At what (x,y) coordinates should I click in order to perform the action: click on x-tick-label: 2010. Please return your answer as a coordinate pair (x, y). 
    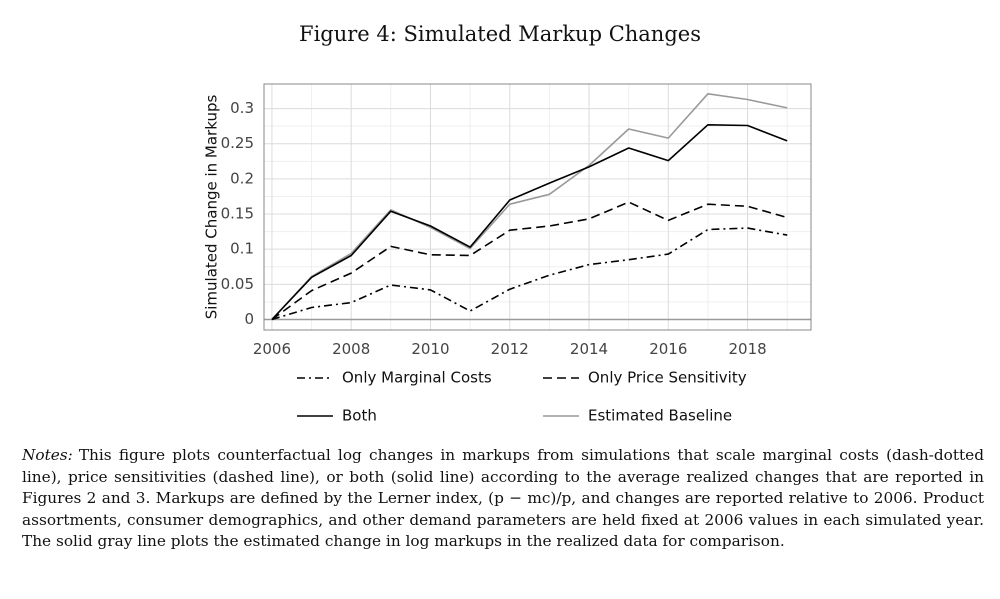
    Looking at the image, I should click on (430, 349).